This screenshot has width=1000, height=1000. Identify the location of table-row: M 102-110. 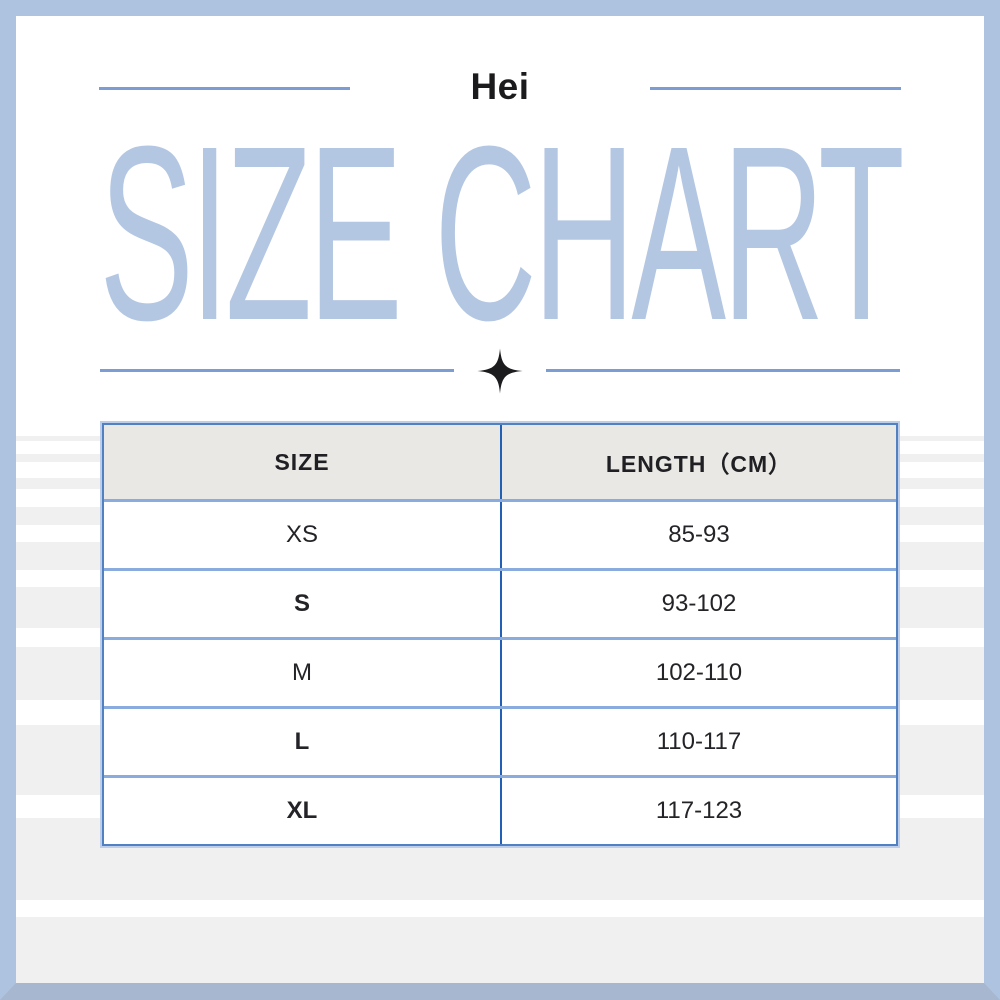
(500, 671).